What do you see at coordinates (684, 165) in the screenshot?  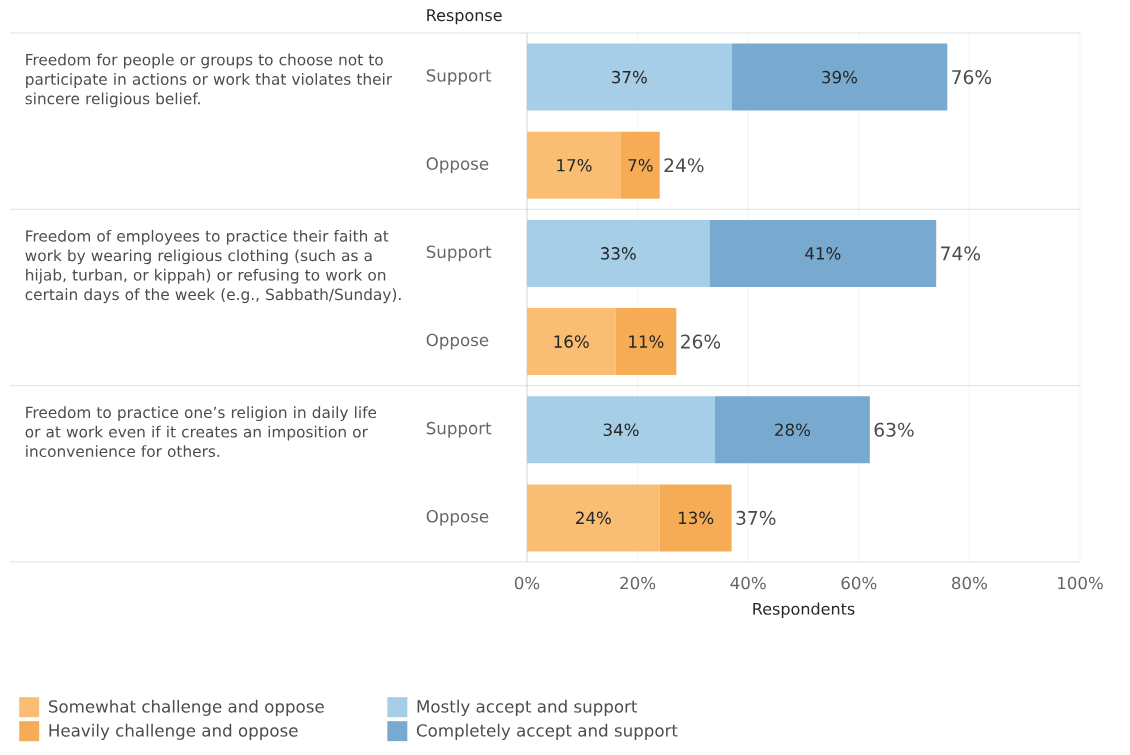 I see `total-label: 24%` at bounding box center [684, 165].